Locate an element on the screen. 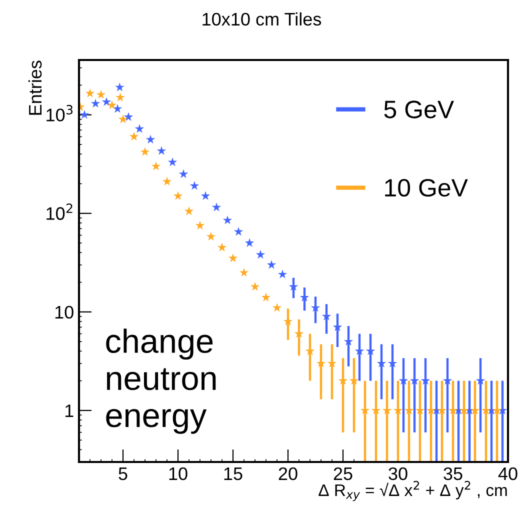  x-axis-title: Δ R$_{xy}$ = √Δ x$^{2}$ + Δ y$^{2}$ , cm is located at coordinates (412, 491).